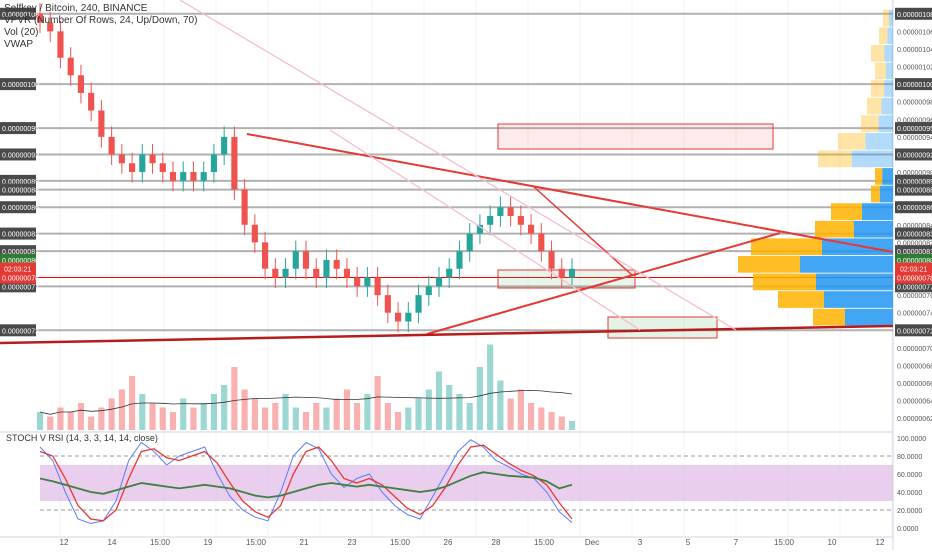 This screenshot has height=555, width=932. What do you see at coordinates (914, 287) in the screenshot?
I see `price-tick-label: 0.00000077` at bounding box center [914, 287].